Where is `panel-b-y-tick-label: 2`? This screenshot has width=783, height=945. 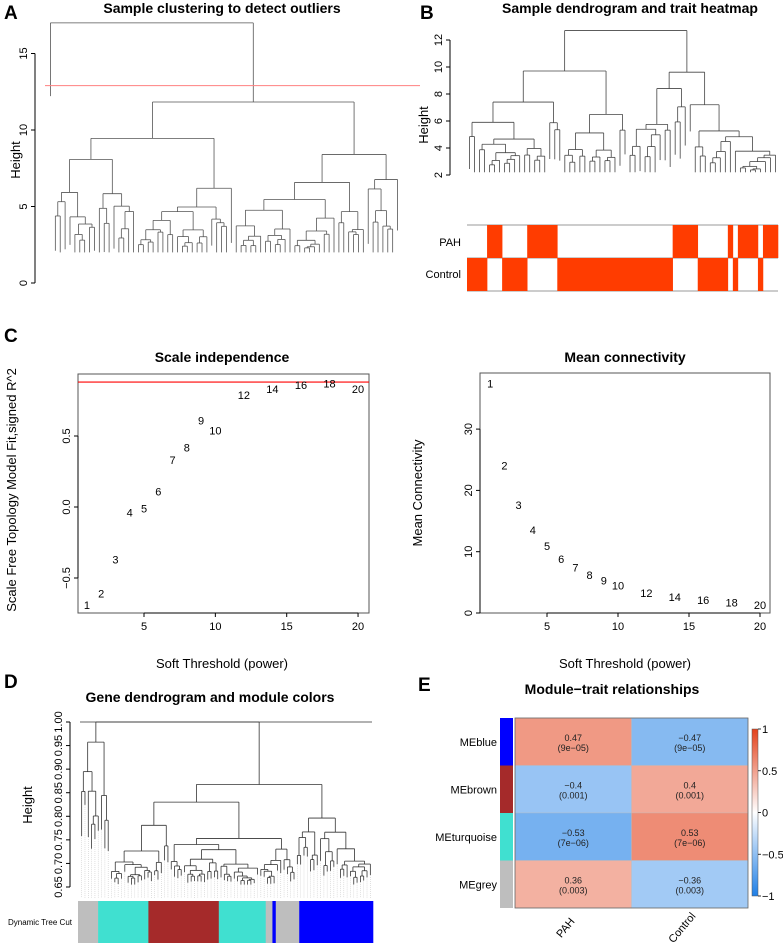
panel-b-y-tick-label: 2 is located at coordinates (439, 175).